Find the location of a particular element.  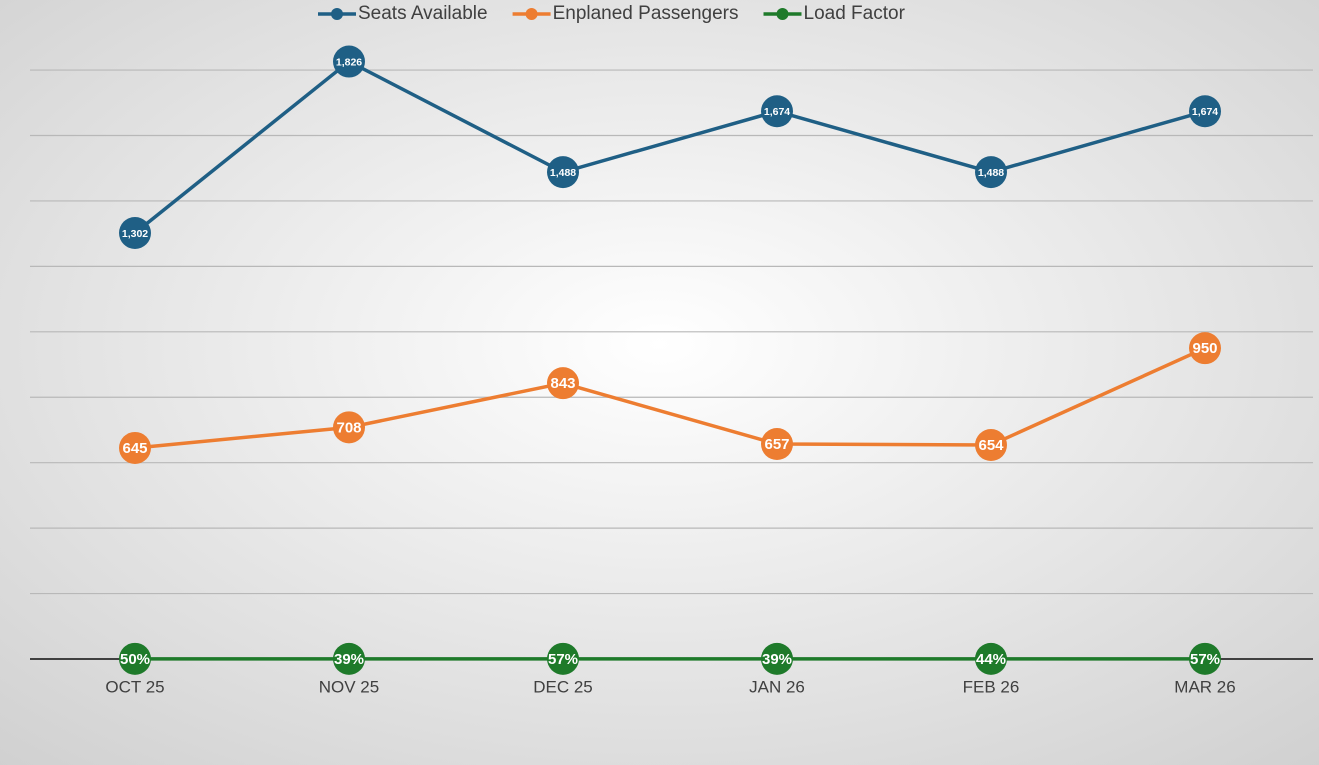

data-label: 843 is located at coordinates (562, 383).